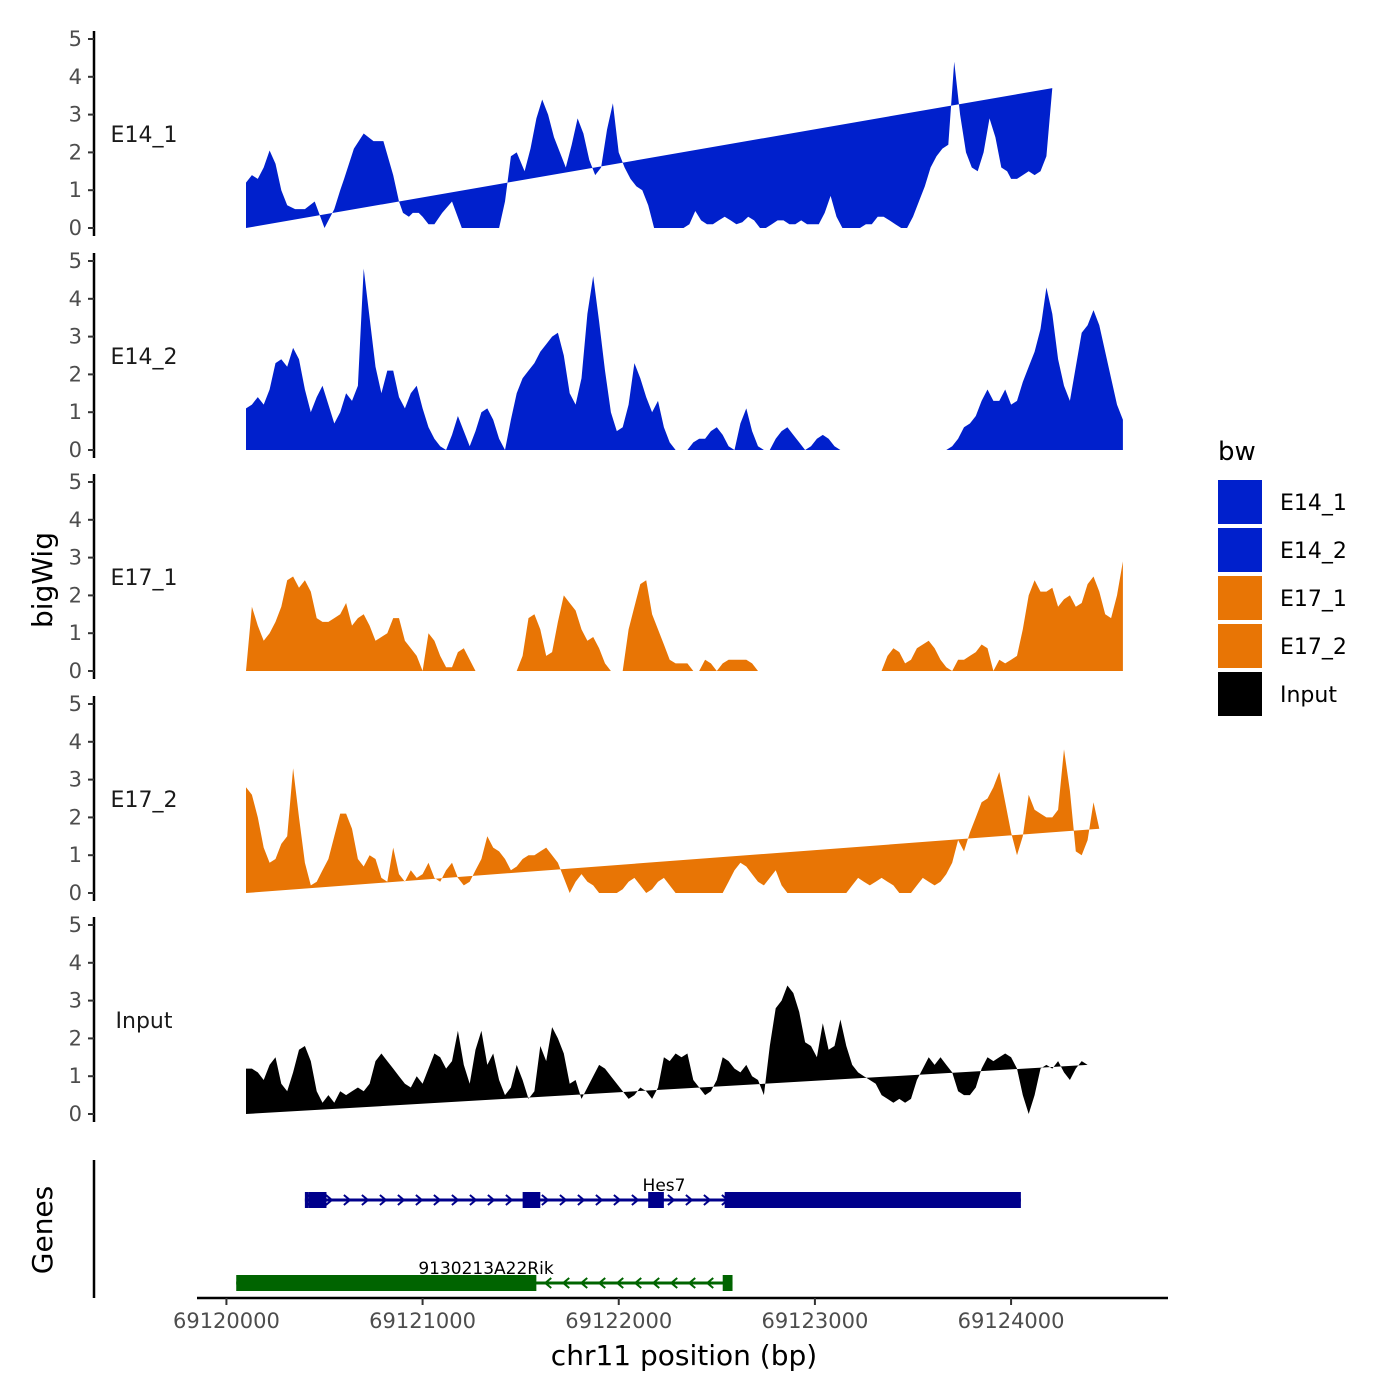 This screenshot has width=1400, height=1400. What do you see at coordinates (1011, 1321) in the screenshot?
I see `x-tick-label: 69124000` at bounding box center [1011, 1321].